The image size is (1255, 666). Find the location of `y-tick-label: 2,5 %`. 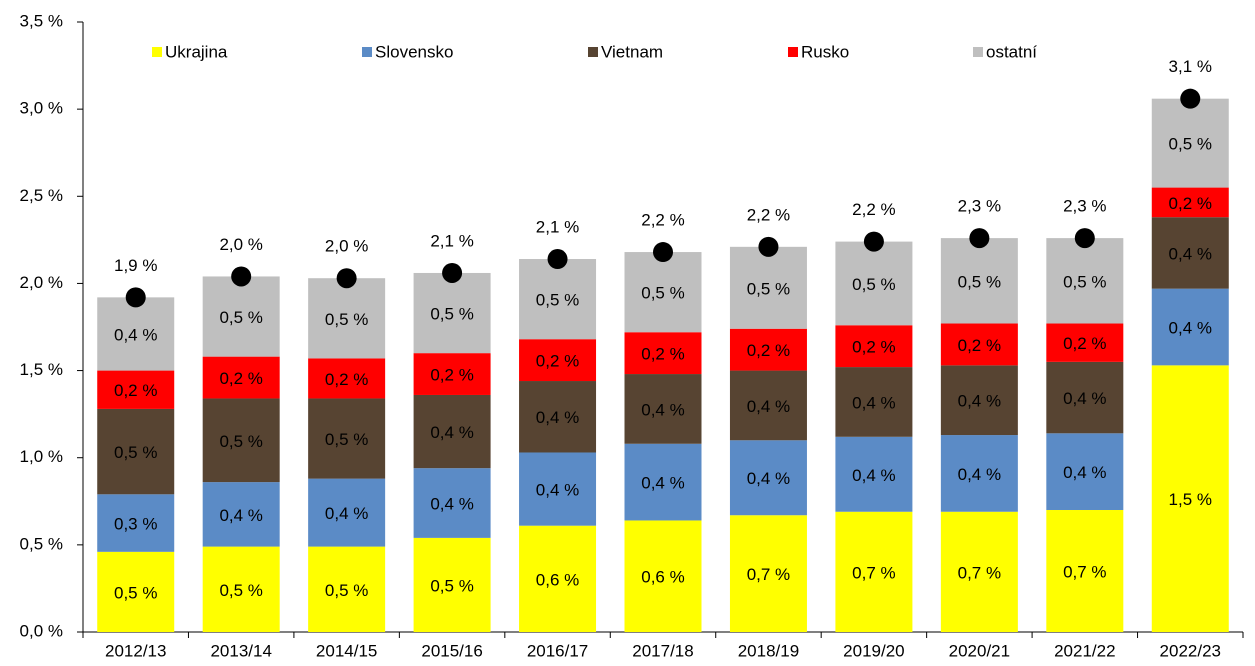

y-tick-label: 2,5 % is located at coordinates (41, 195).